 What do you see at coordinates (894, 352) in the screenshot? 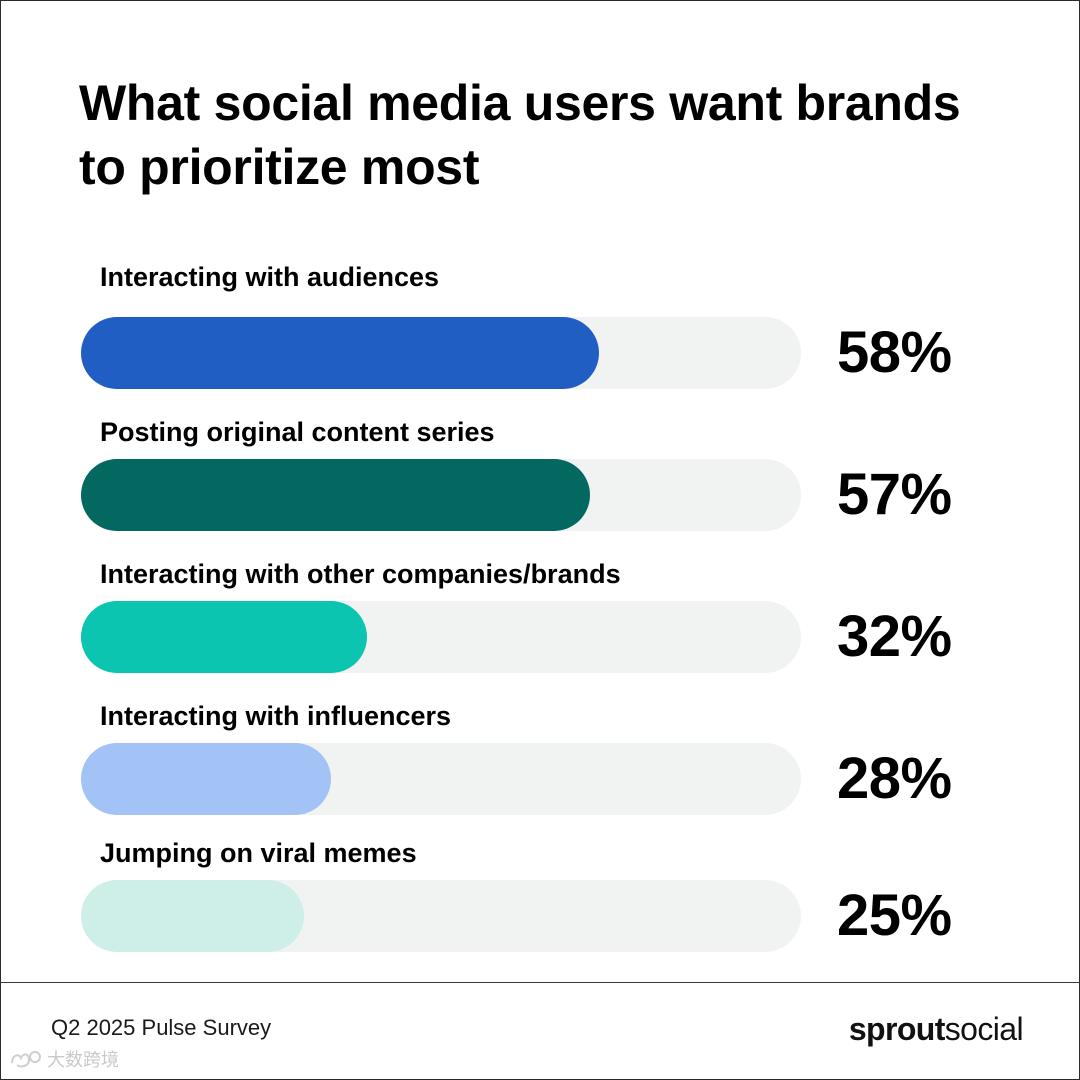
I see `bar-value-label: 58%` at bounding box center [894, 352].